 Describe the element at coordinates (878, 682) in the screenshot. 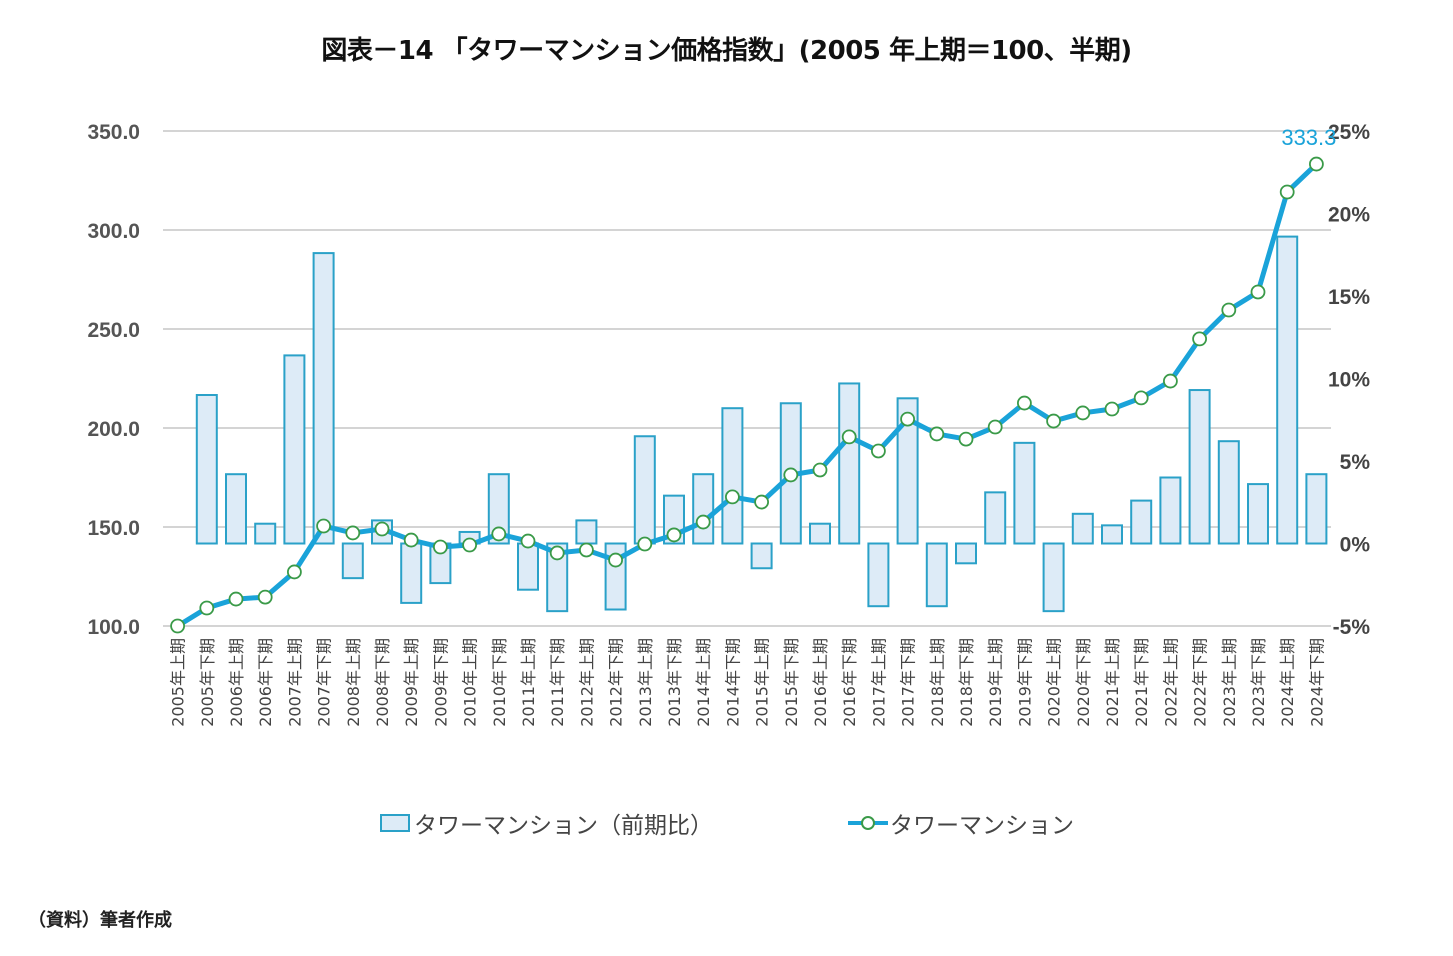

I see `x-tick-label: 2017年上期` at that location.